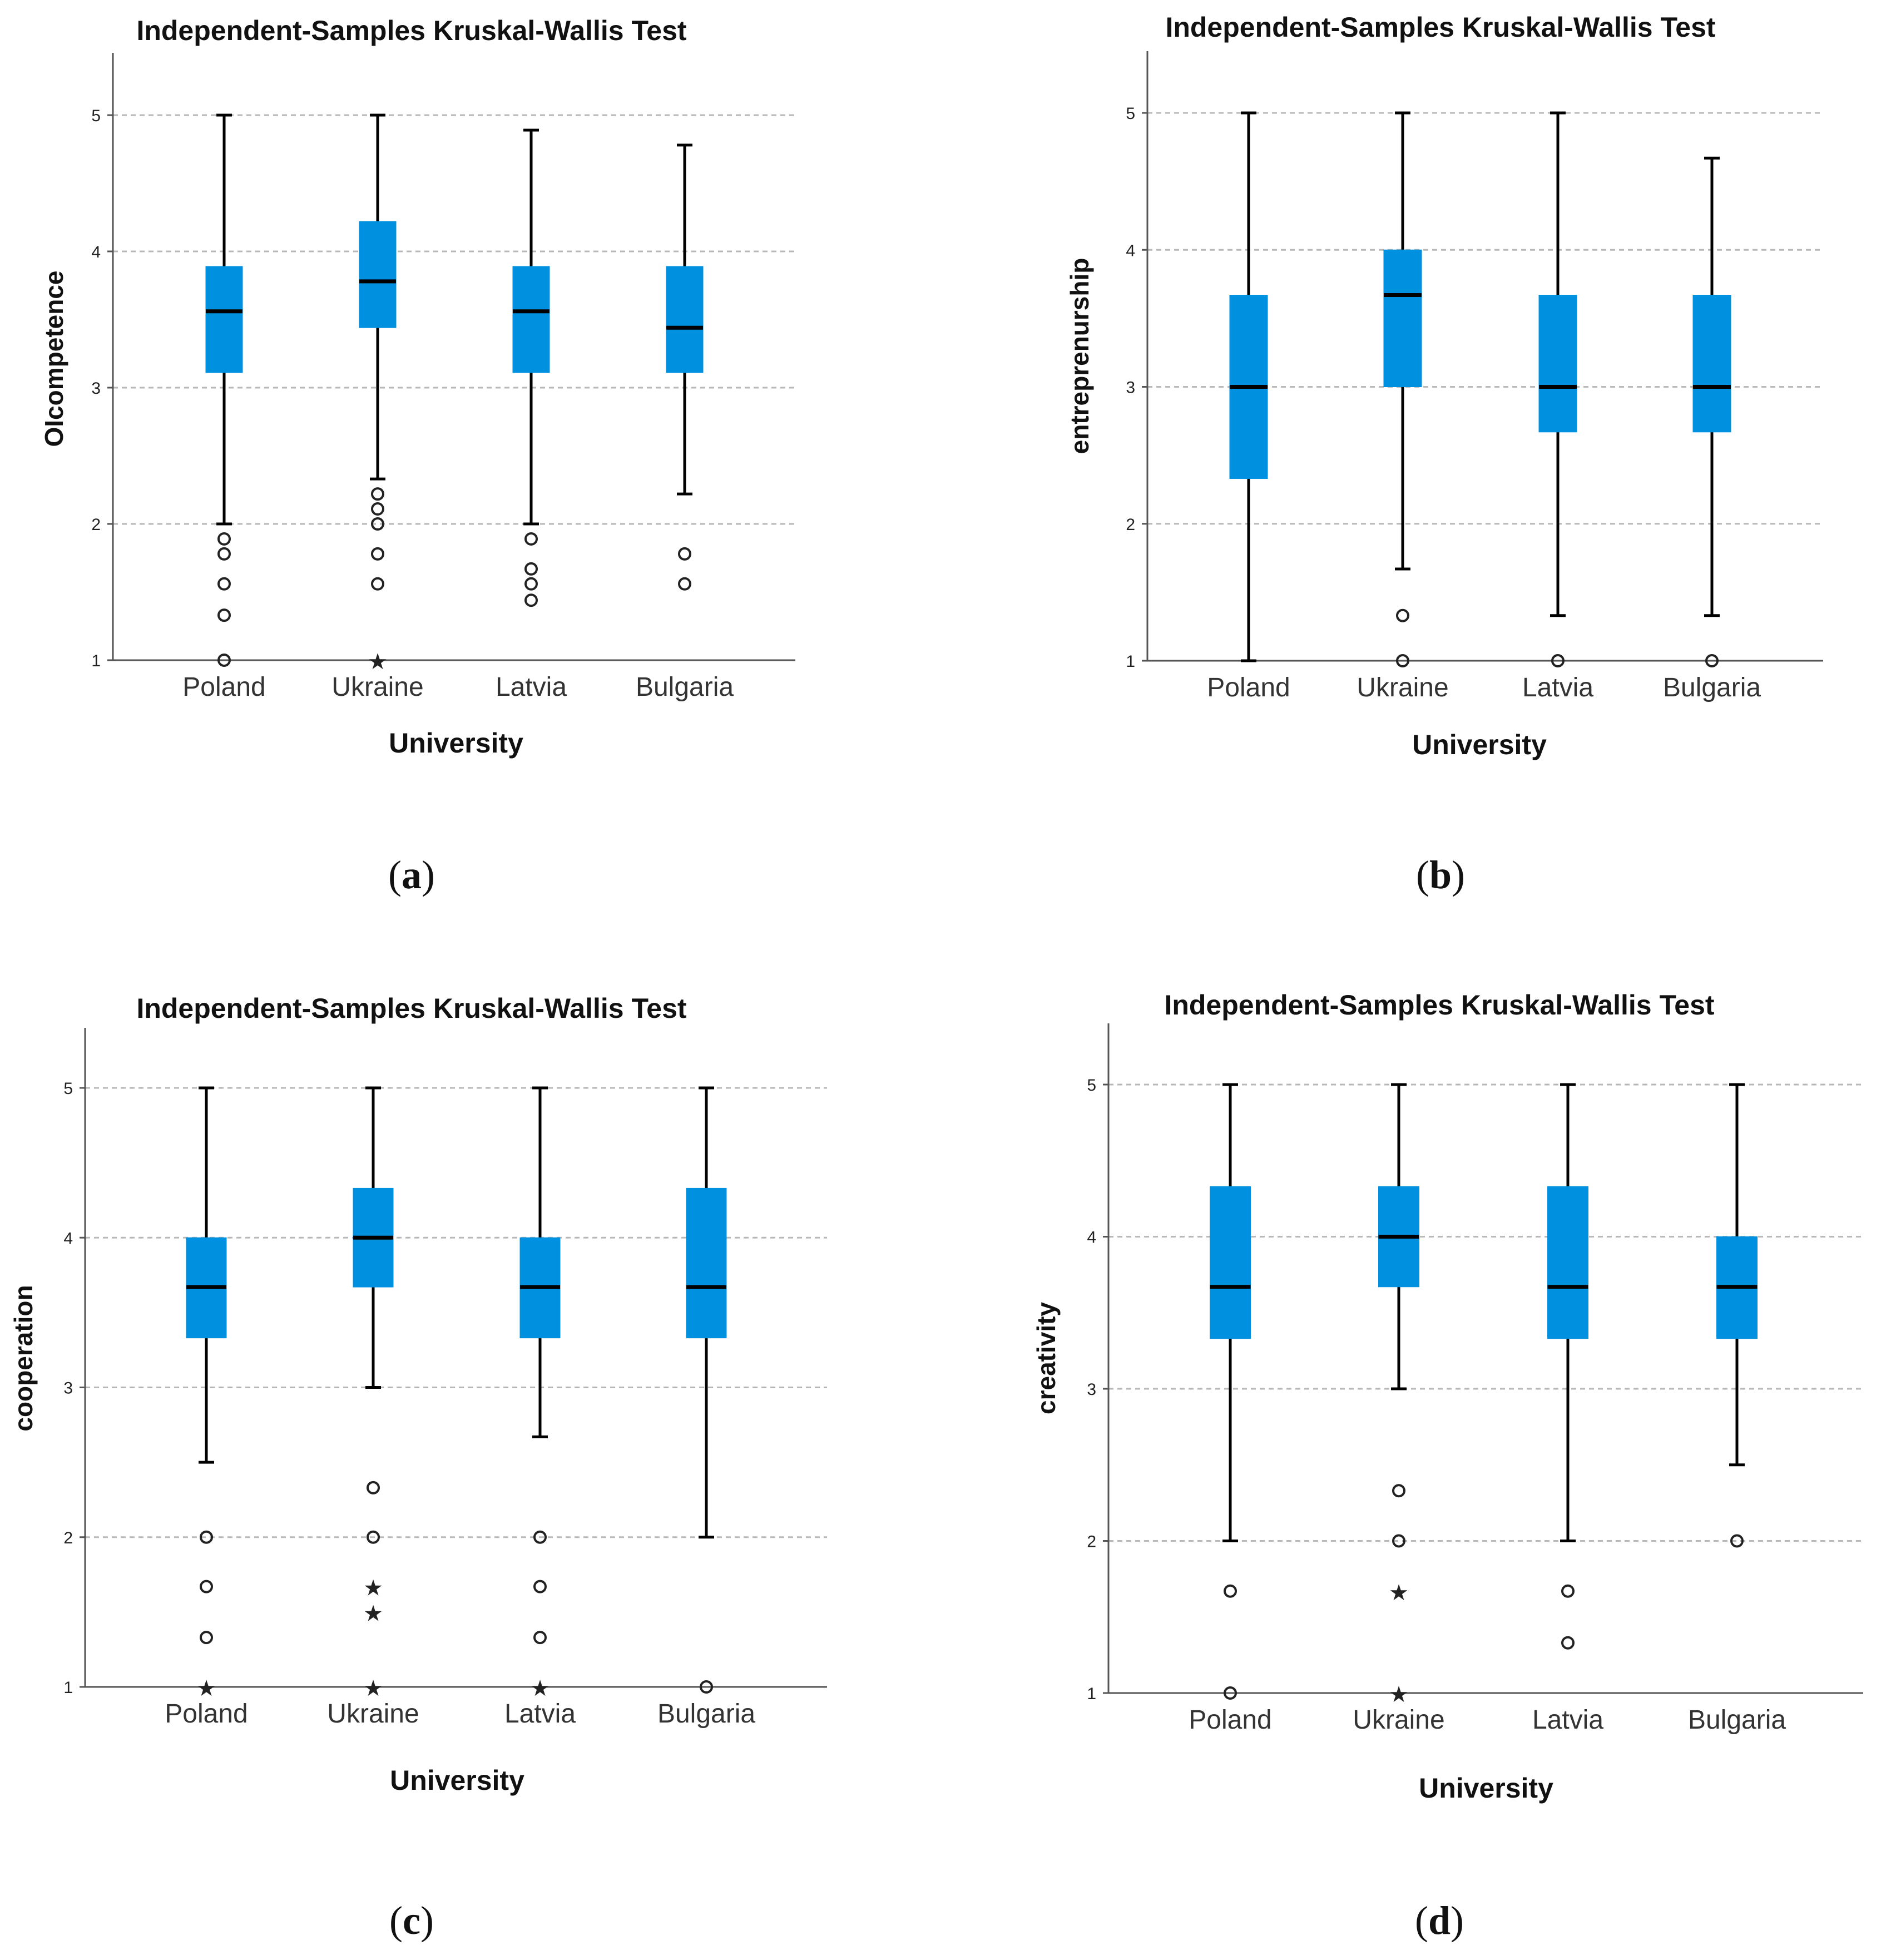 This screenshot has width=1891, height=1960. I want to click on box-ukraine, so click(1402, 389).